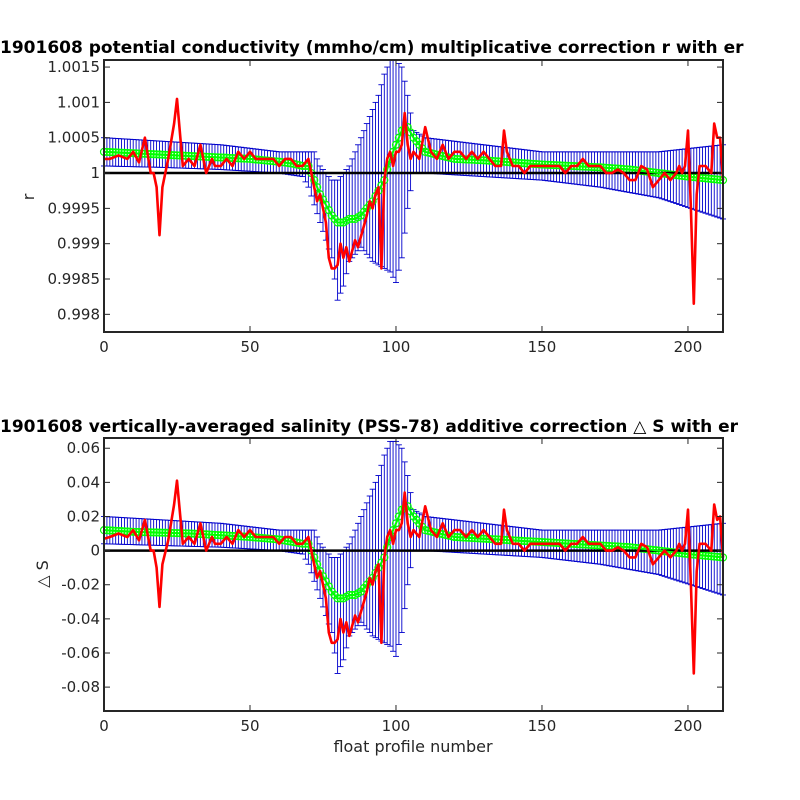  I want to click on y-tick-label: 0.999, so click(78, 244).